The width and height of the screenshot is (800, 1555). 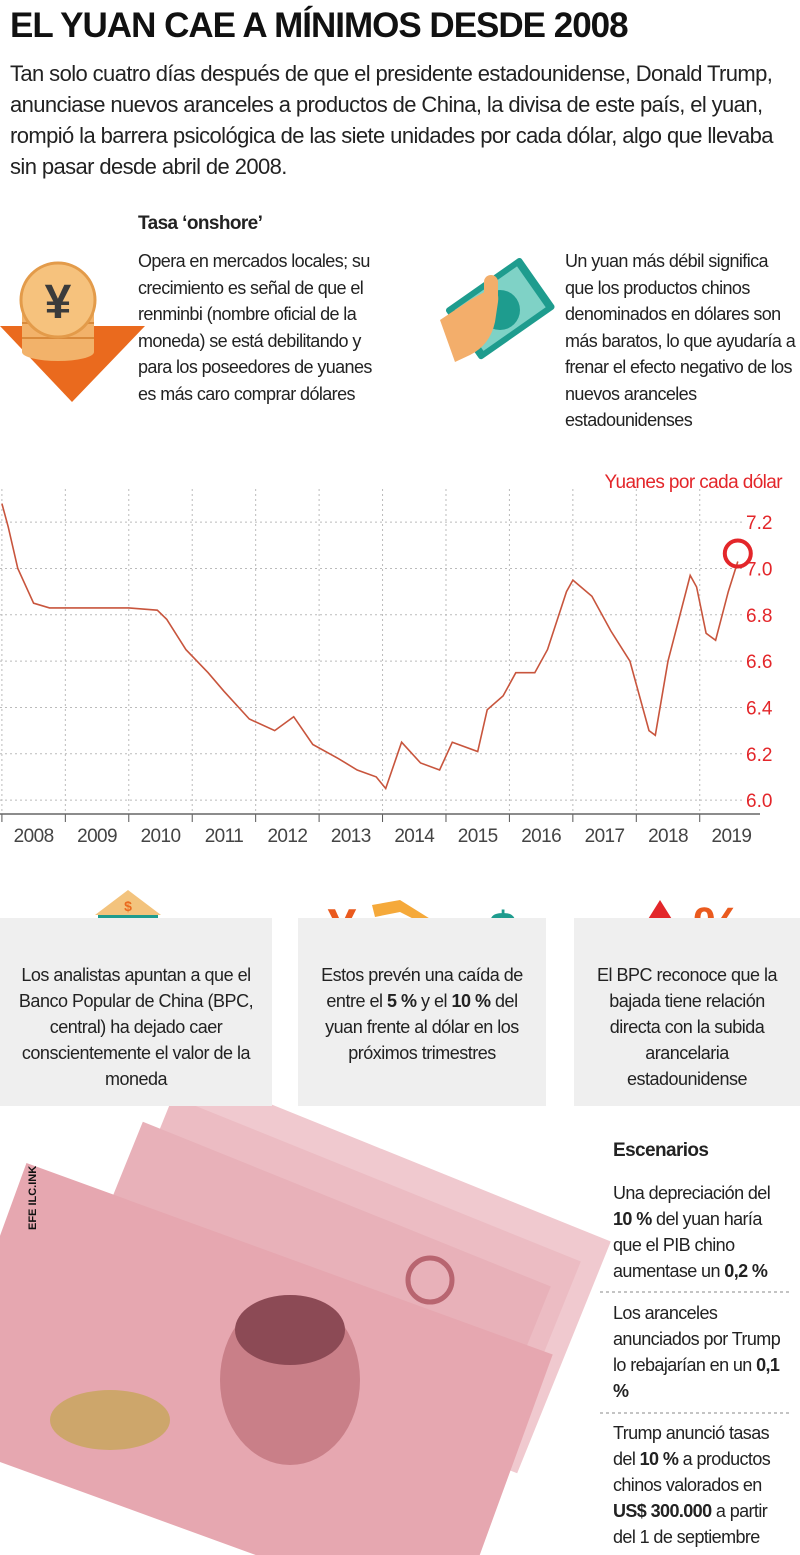 What do you see at coordinates (693, 482) in the screenshot?
I see `y-axis-label: Yuanes por cada dólar` at bounding box center [693, 482].